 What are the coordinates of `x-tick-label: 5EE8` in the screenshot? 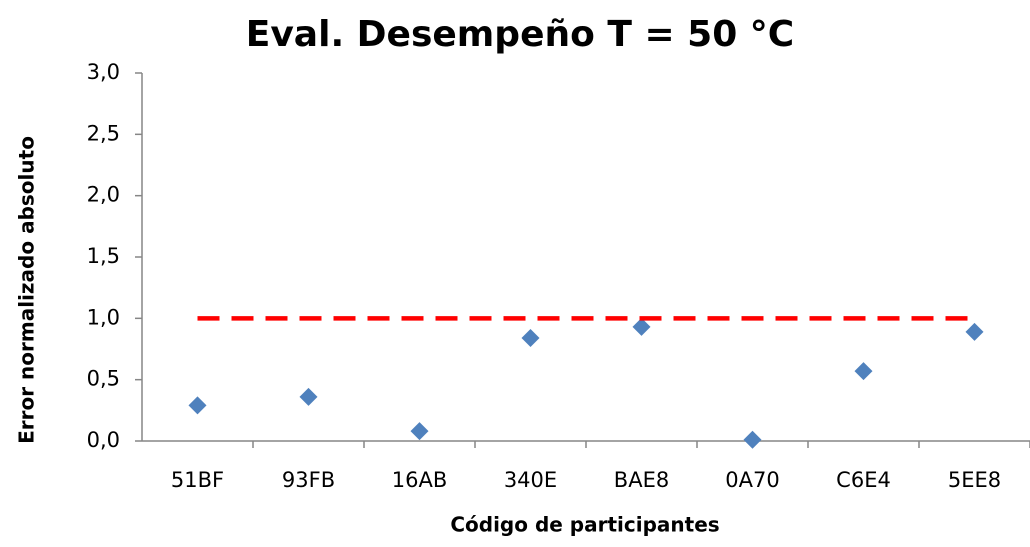 It's located at (974, 480).